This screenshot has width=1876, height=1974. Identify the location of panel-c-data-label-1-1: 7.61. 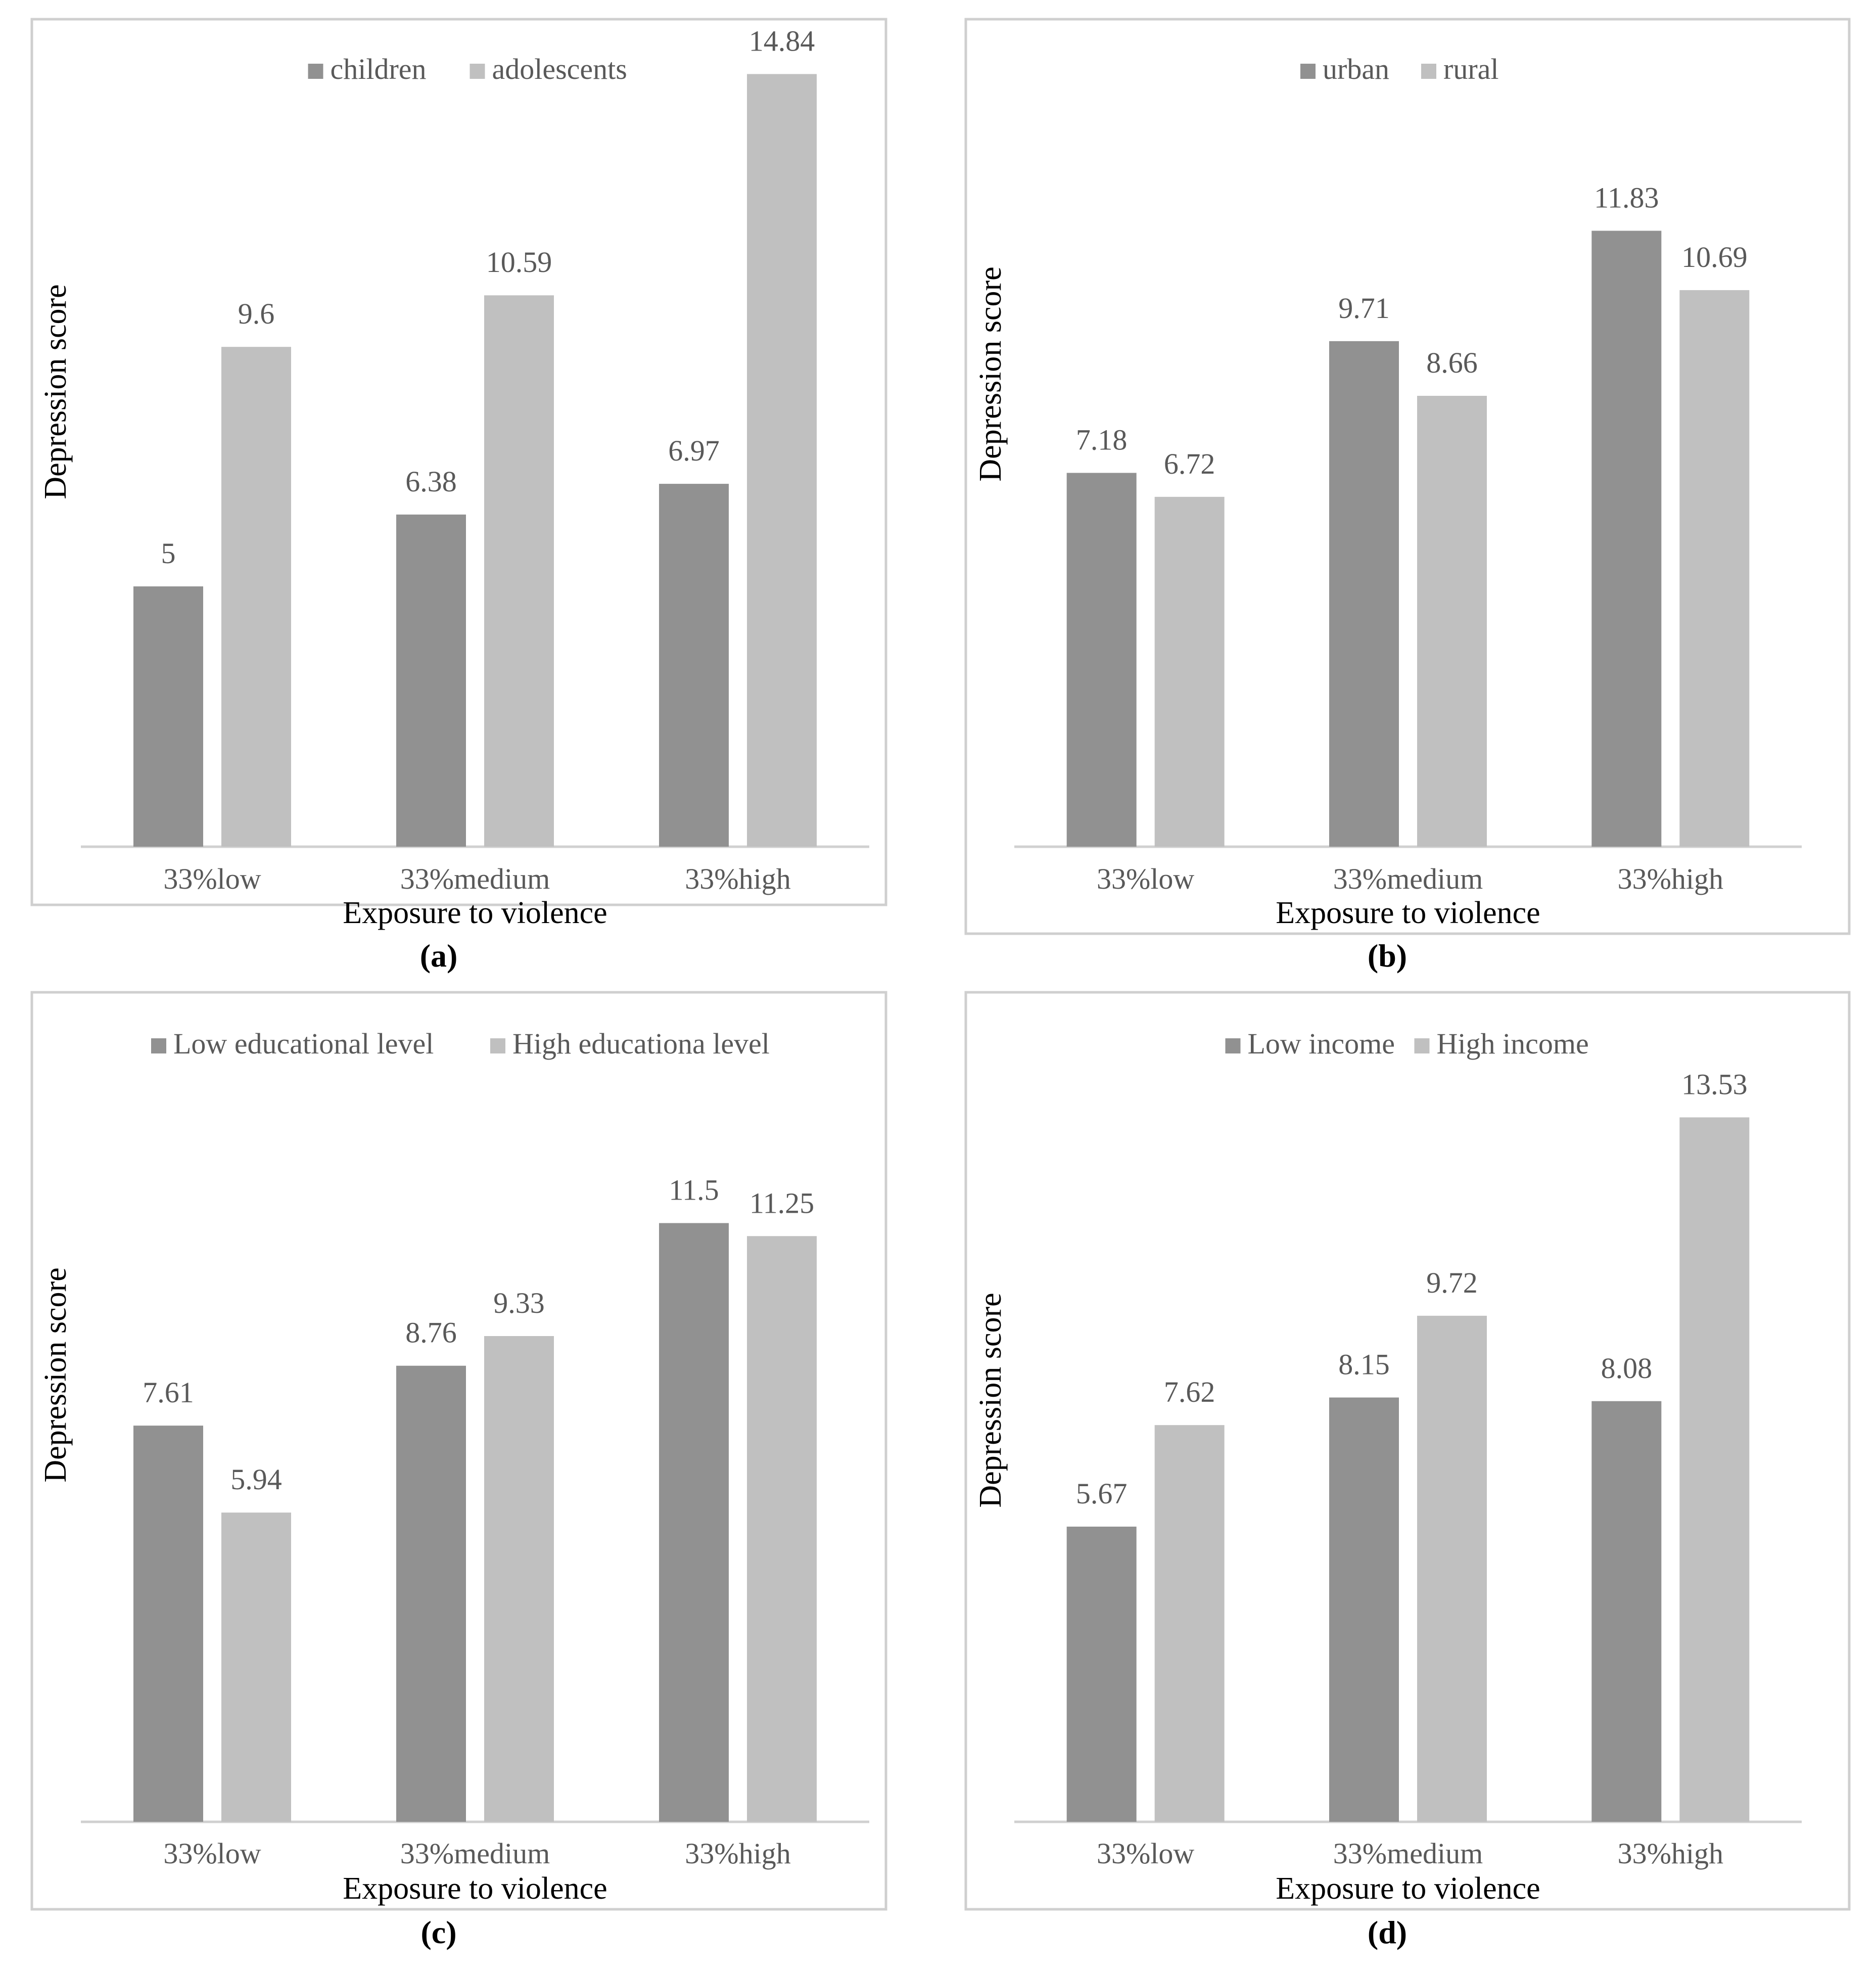
(168, 1392).